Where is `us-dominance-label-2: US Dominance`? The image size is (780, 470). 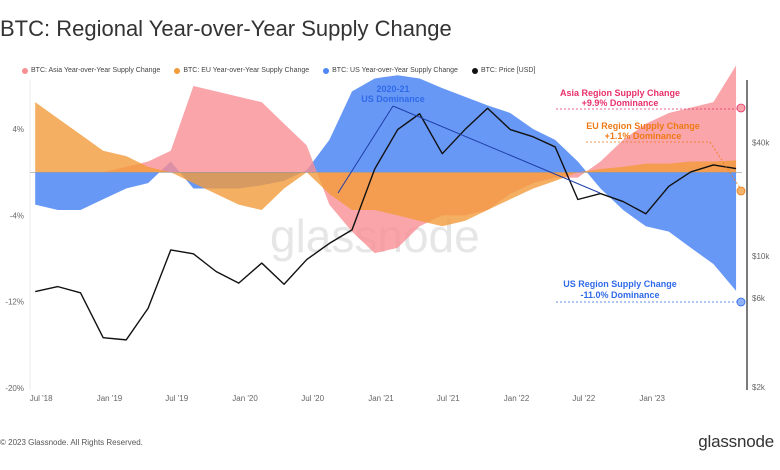 us-dominance-label-2: US Dominance is located at coordinates (393, 99).